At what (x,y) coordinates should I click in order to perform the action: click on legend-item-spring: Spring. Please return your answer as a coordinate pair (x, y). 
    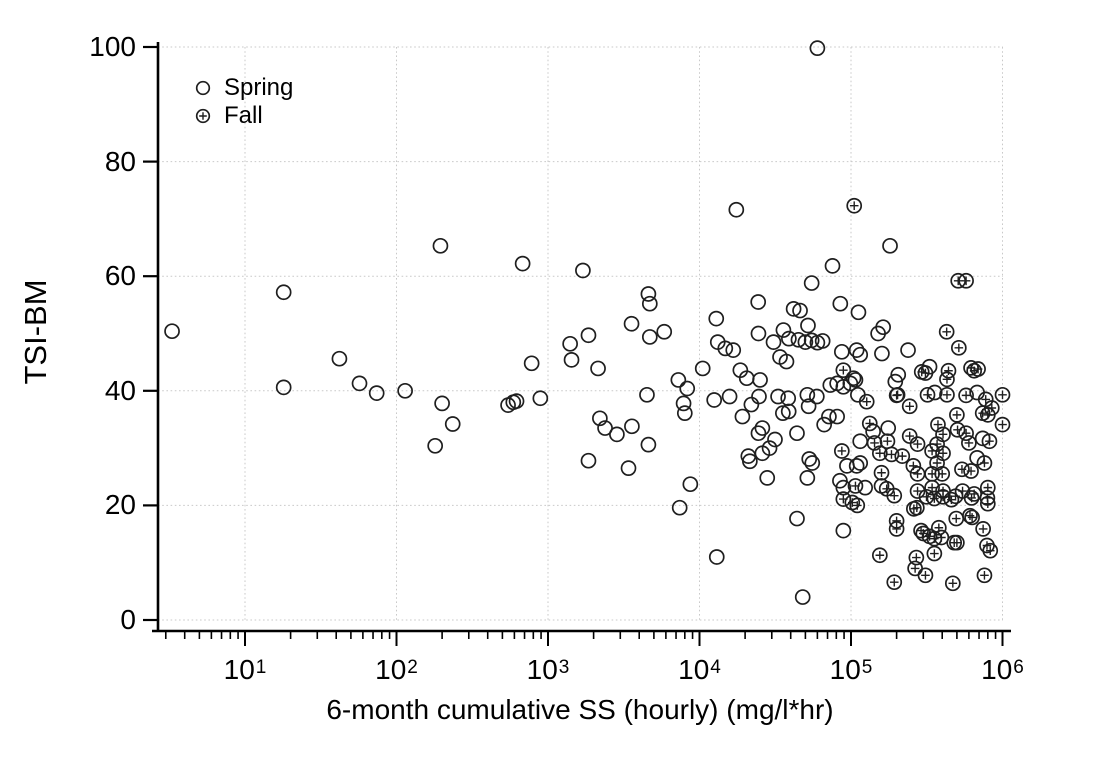
    Looking at the image, I should click on (240, 88).